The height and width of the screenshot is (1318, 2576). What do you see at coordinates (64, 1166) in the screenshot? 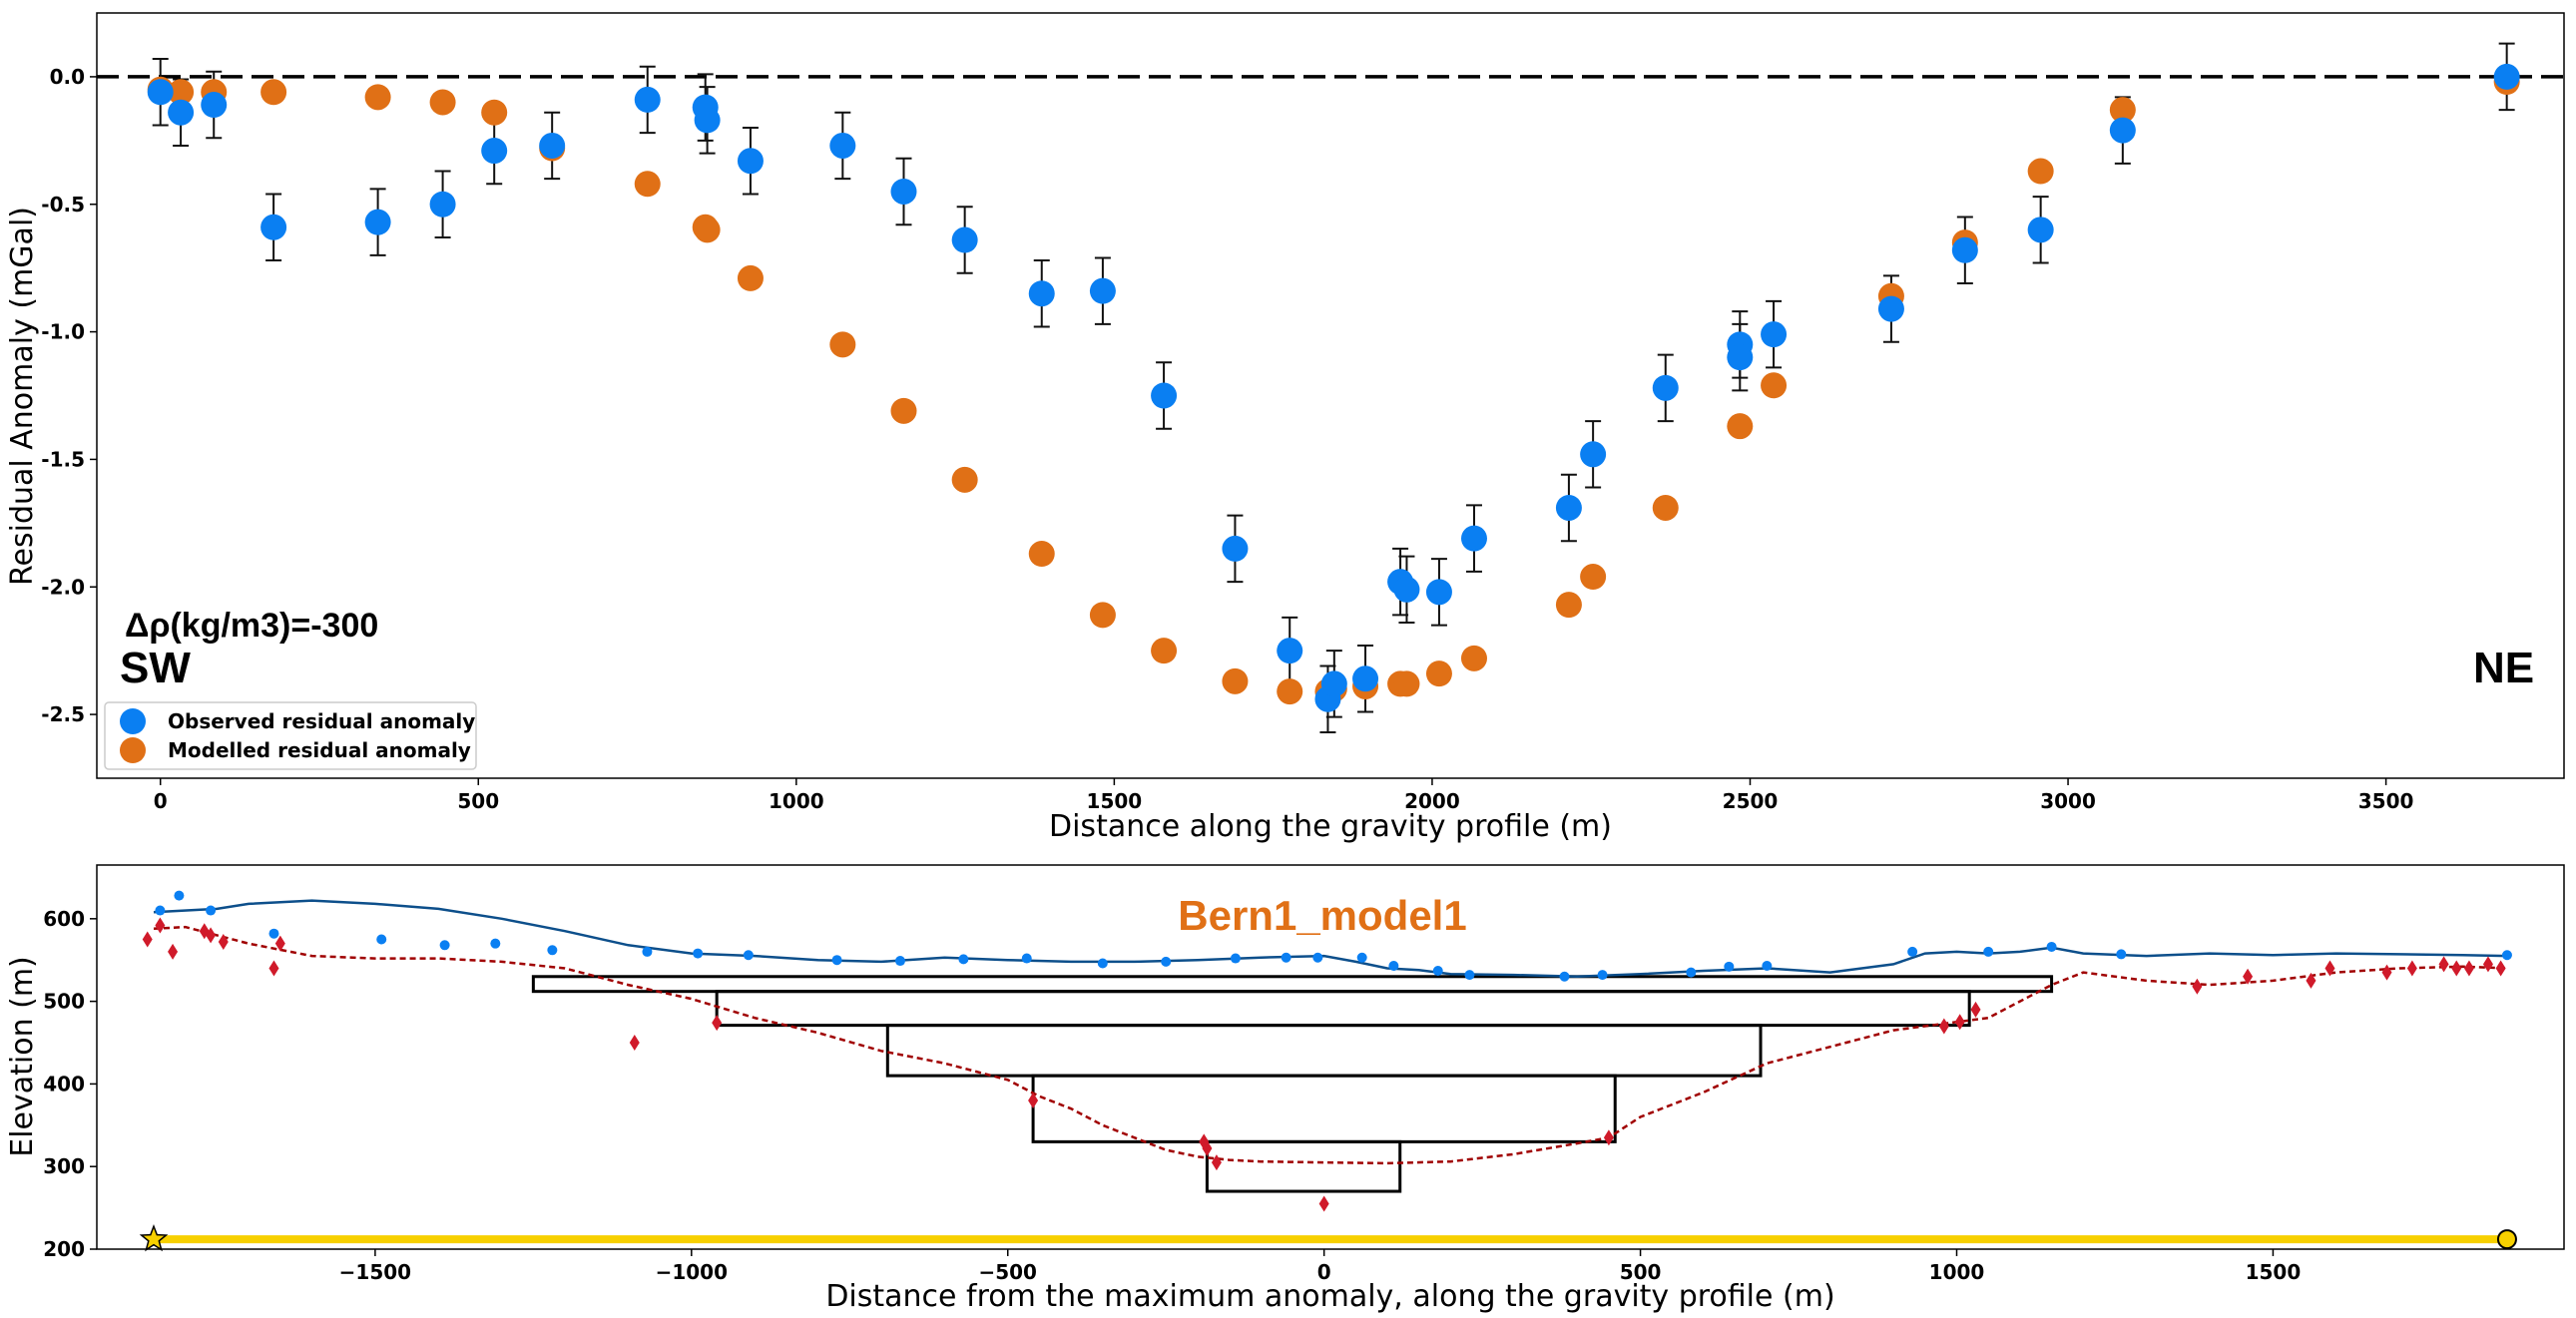
I see `y-tick-label: 300` at bounding box center [64, 1166].